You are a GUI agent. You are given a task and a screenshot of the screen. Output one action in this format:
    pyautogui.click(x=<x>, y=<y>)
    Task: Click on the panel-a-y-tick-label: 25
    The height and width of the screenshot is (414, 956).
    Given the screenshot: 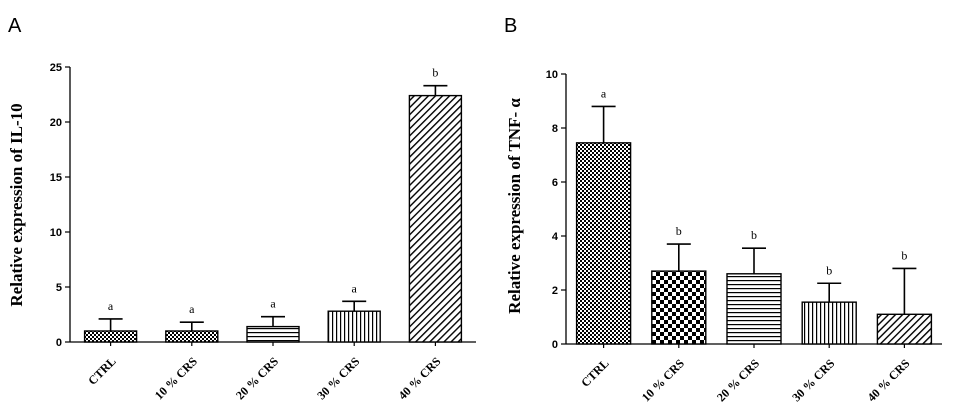 What is the action you would take?
    pyautogui.click(x=56, y=68)
    